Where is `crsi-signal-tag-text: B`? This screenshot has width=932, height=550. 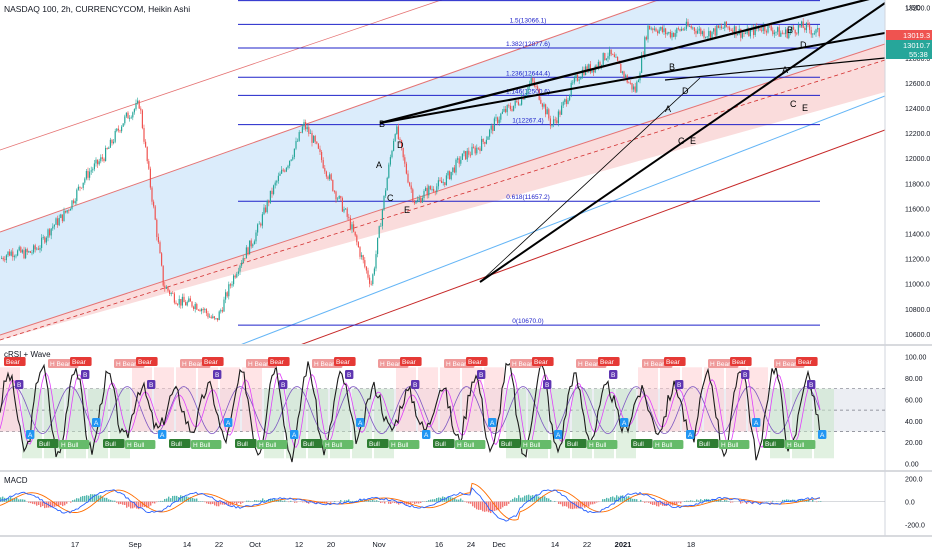
crsi-signal-tag-text: B is located at coordinates (283, 385).